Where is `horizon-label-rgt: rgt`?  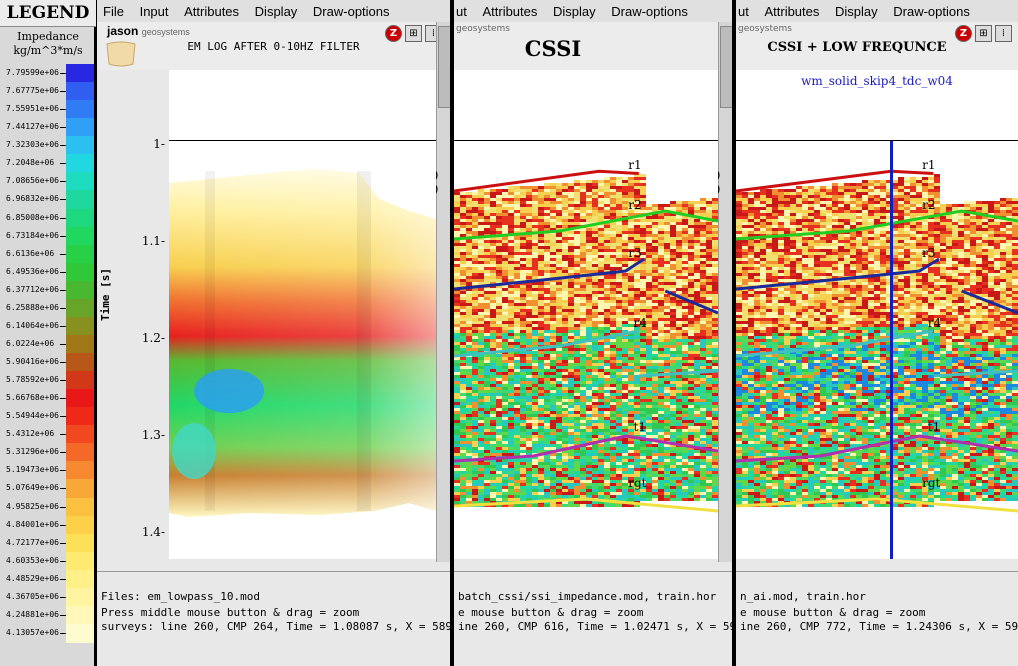
horizon-label-rgt: rgt is located at coordinates (637, 483).